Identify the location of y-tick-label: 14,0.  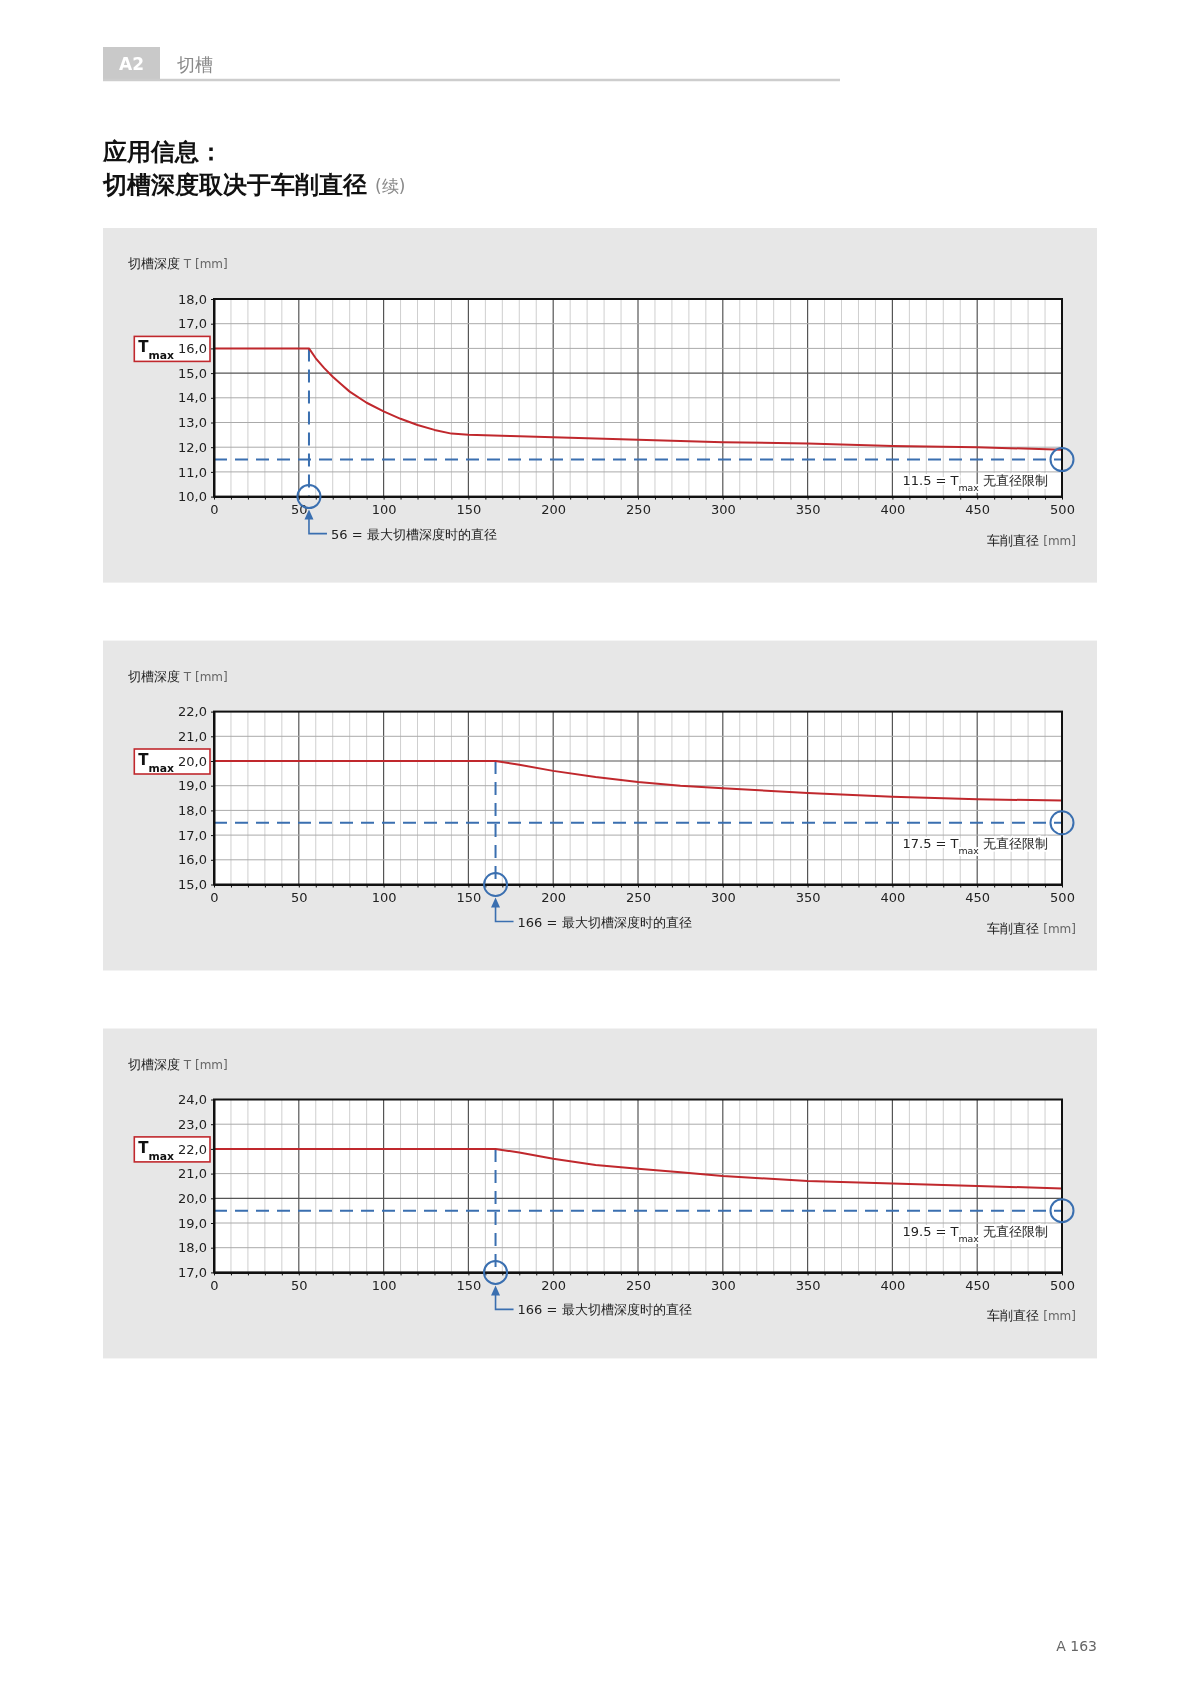
(192, 398).